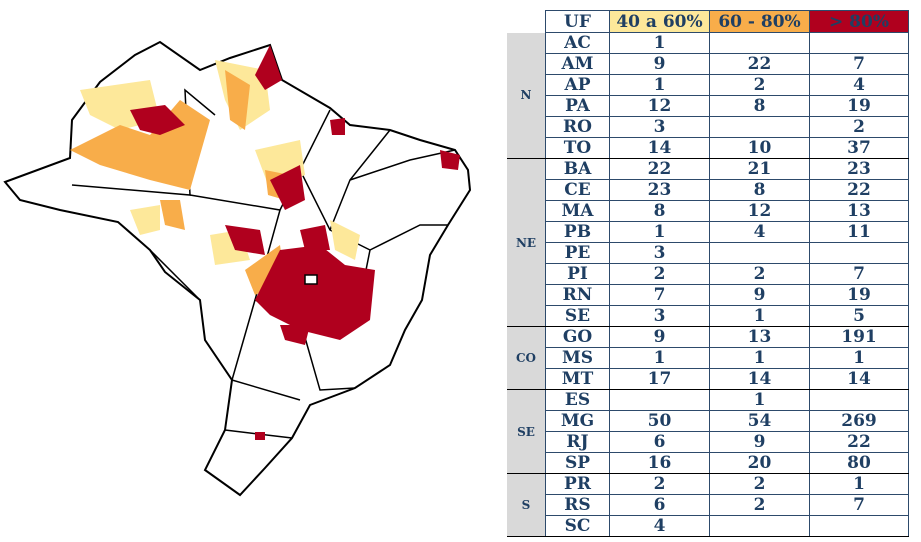 The image size is (921, 542). What do you see at coordinates (659, 211) in the screenshot?
I see `value-40-60: 8` at bounding box center [659, 211].